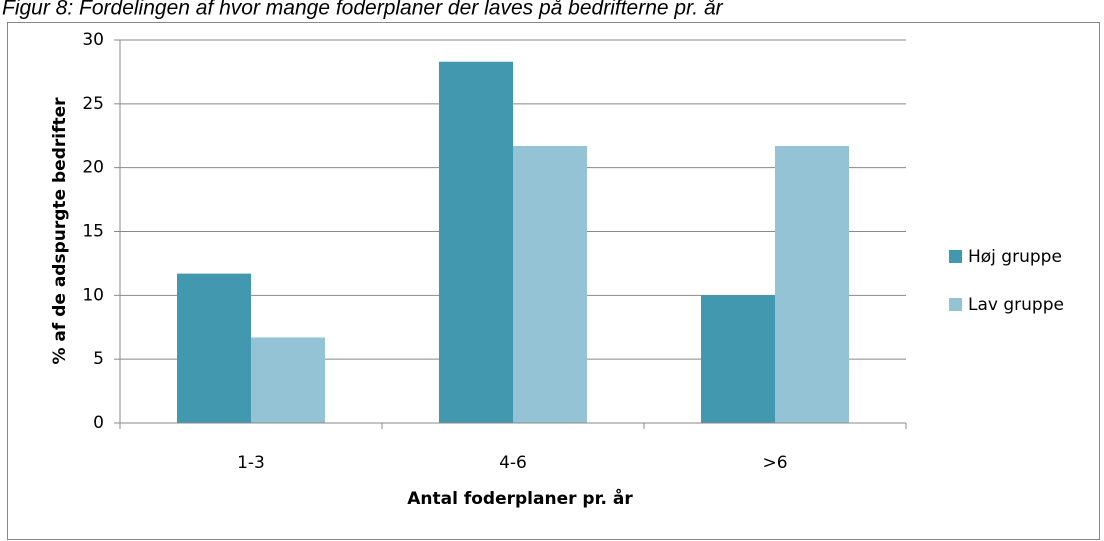 The height and width of the screenshot is (541, 1104). I want to click on y-axis-title: % af de adspurgte bedrifter, so click(60, 231).